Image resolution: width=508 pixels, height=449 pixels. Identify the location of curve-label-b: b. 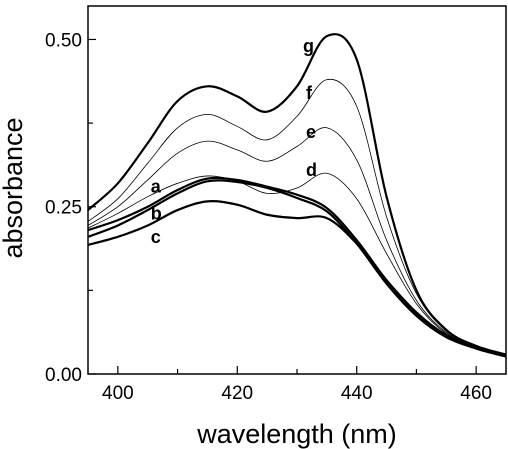
(156, 213).